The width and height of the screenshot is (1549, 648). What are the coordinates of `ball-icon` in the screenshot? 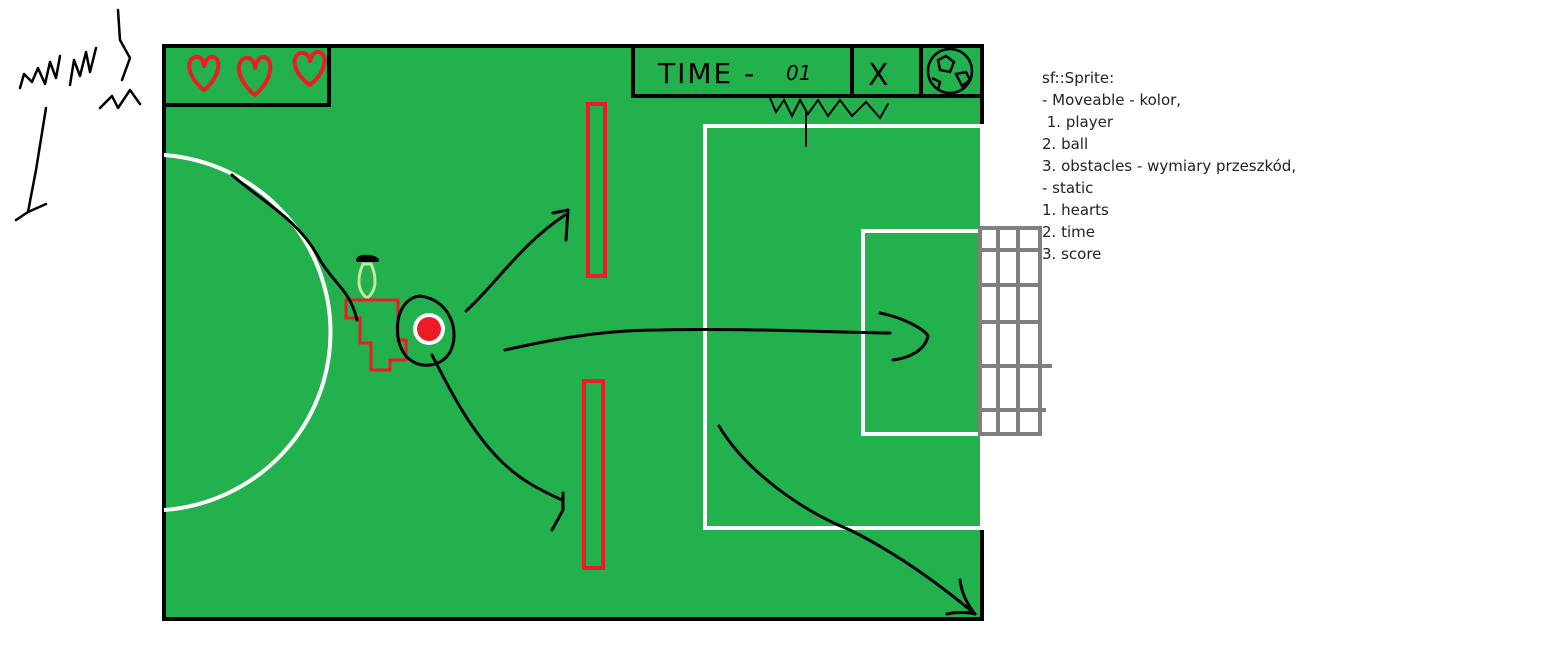 It's located at (950, 71).